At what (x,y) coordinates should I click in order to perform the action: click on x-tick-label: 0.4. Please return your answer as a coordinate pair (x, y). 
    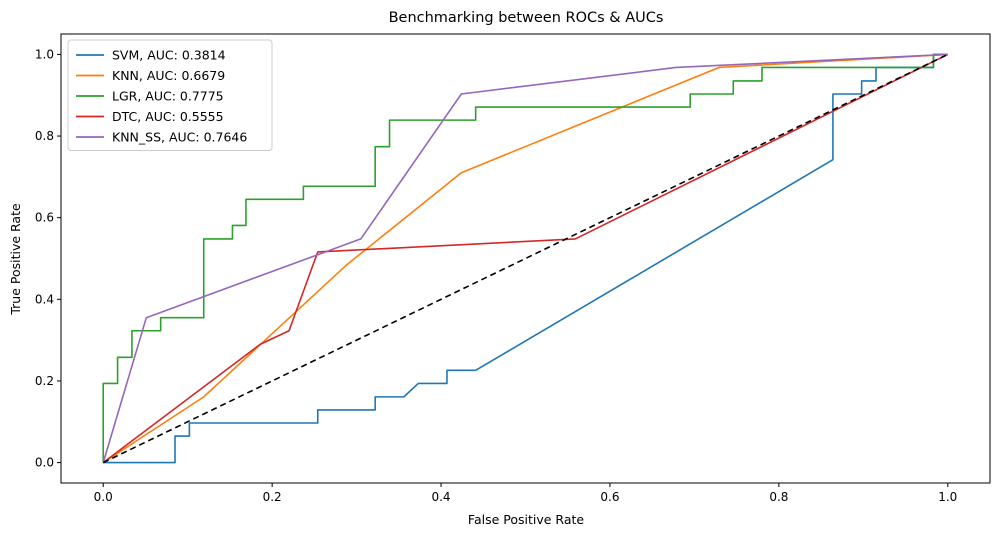
    Looking at the image, I should click on (440, 497).